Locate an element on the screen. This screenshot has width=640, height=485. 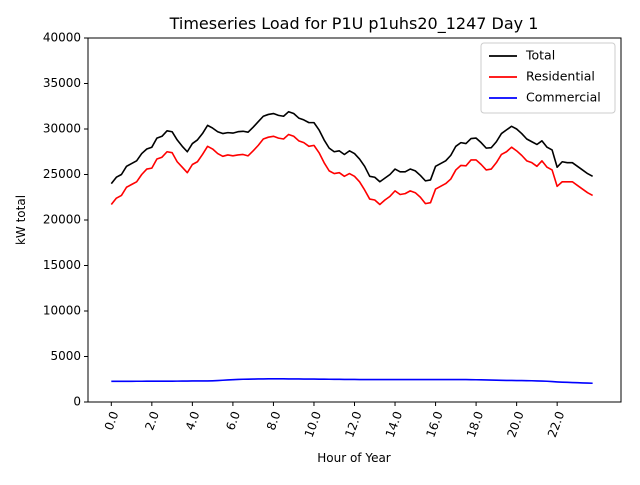
series-line-total is located at coordinates (352, 147).